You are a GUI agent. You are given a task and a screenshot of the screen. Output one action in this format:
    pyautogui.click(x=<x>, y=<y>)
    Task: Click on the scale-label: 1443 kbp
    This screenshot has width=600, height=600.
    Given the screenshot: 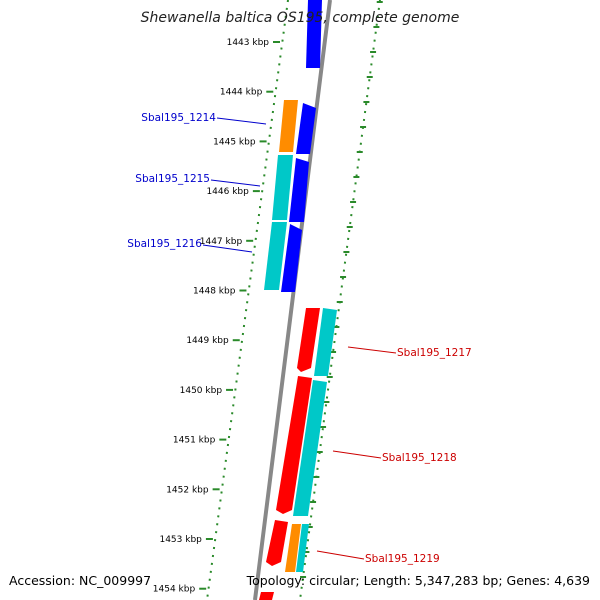 What is the action you would take?
    pyautogui.click(x=248, y=43)
    